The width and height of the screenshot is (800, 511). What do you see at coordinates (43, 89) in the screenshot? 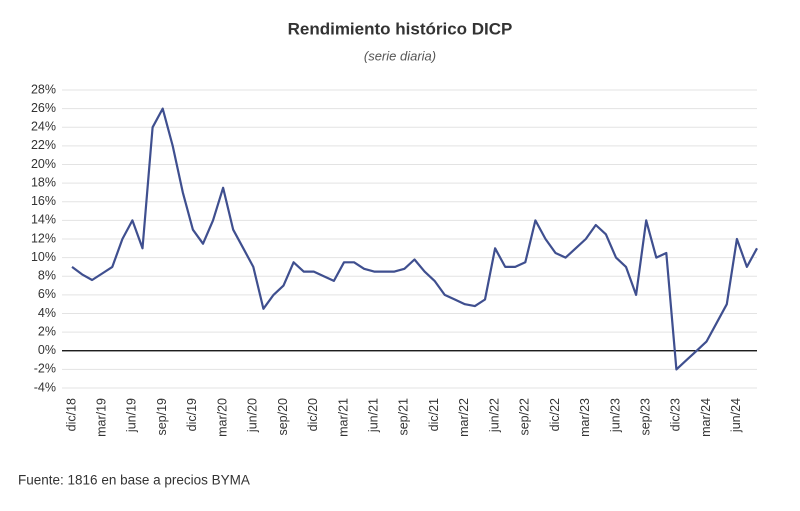
I see `y-tick-label: 28%` at bounding box center [43, 89].